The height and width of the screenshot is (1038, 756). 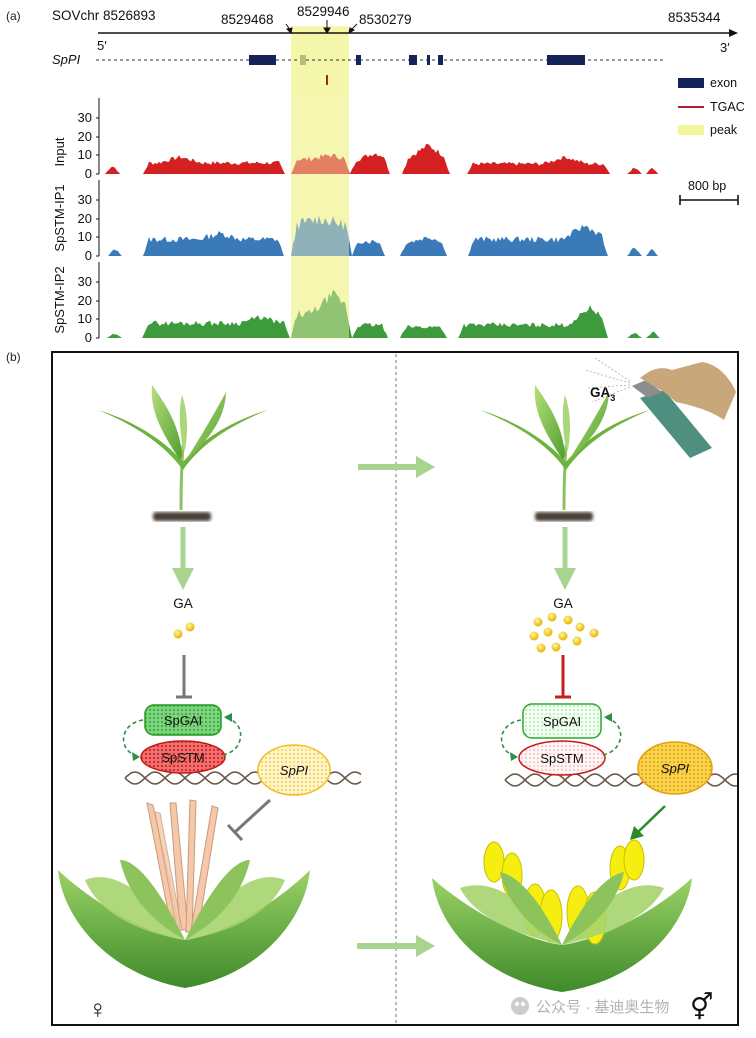 I want to click on track-ip2-tick-0: 0, so click(x=88, y=337).